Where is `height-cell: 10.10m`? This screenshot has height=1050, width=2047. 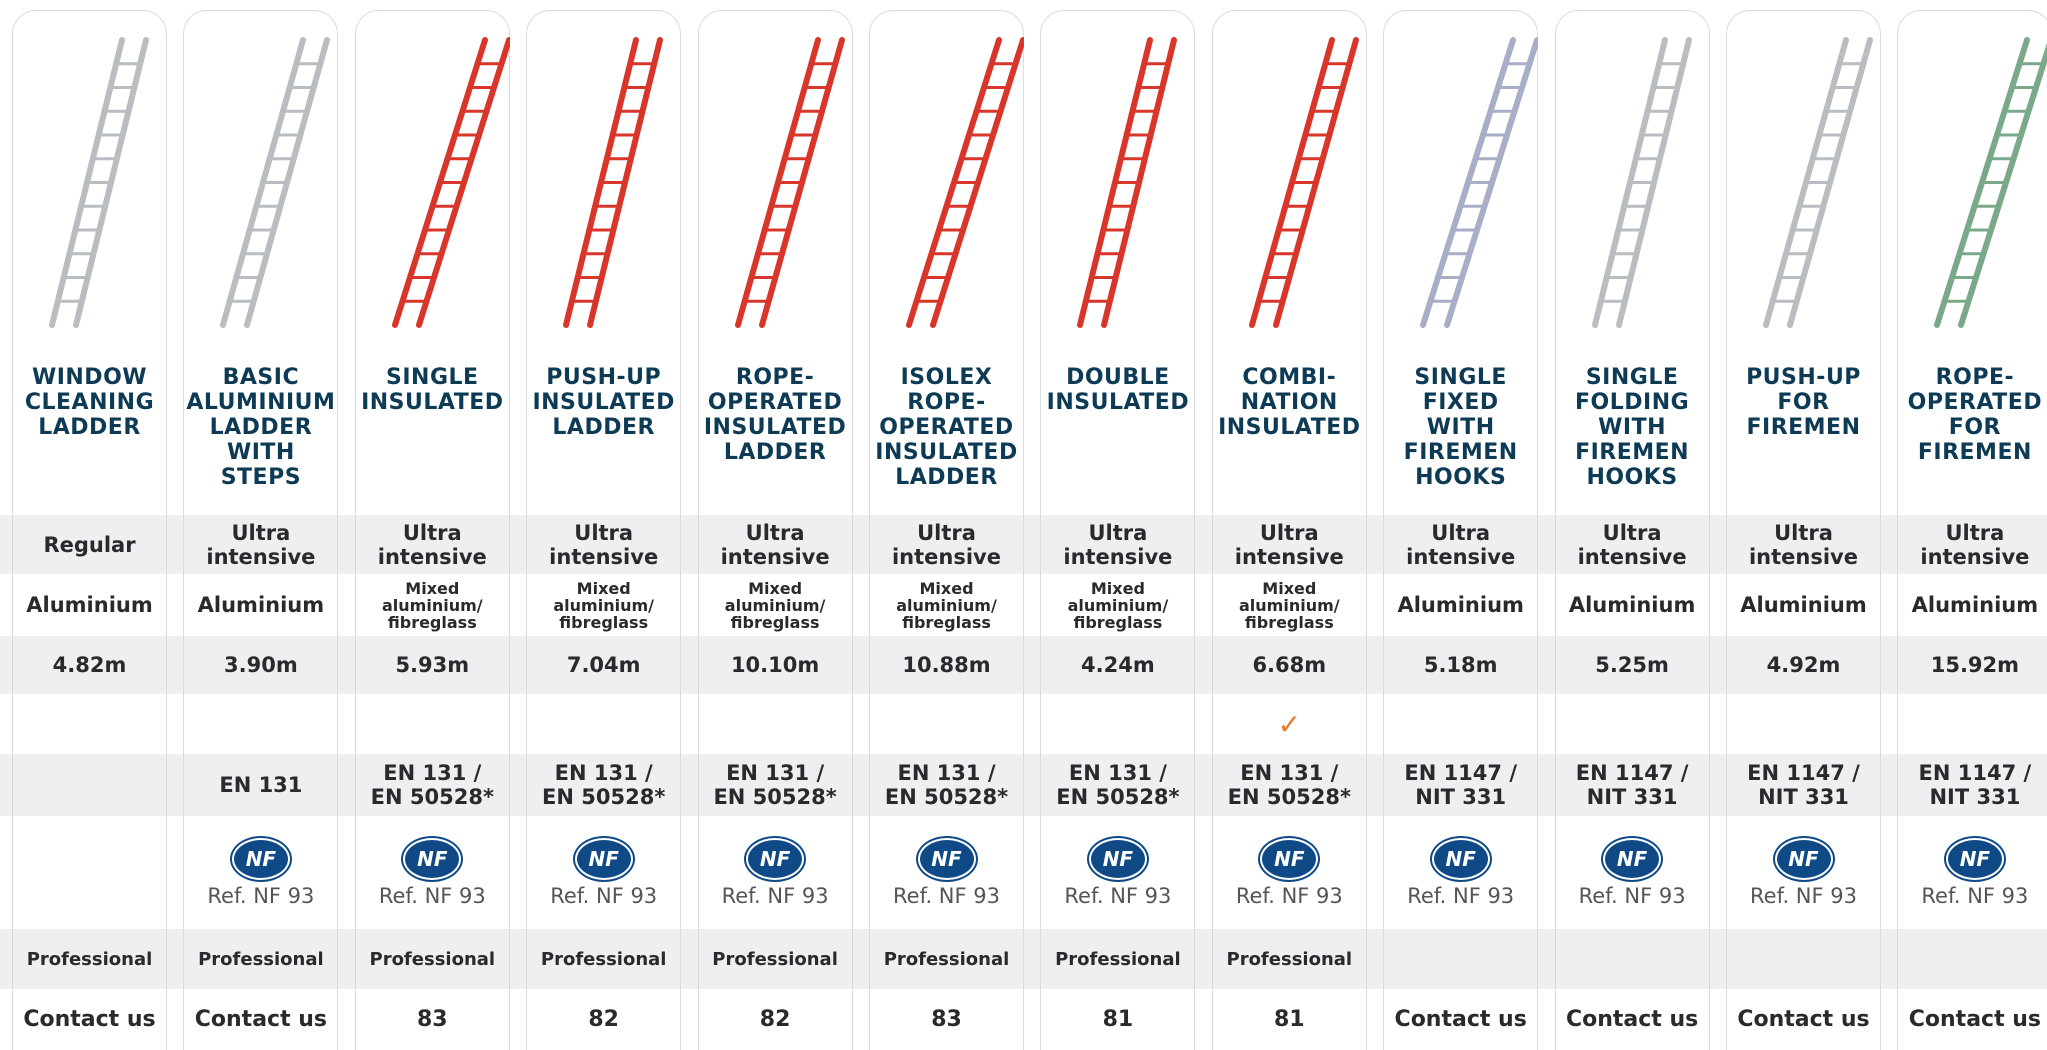 height-cell: 10.10m is located at coordinates (775, 665).